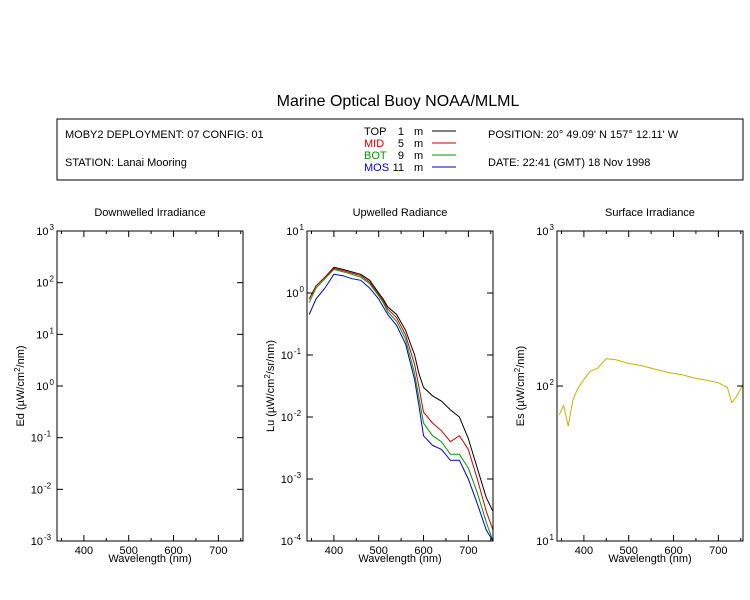 This screenshot has width=750, height=600. What do you see at coordinates (398, 101) in the screenshot?
I see `figure-title: Marine Optical Buoy NOAA/MLML` at bounding box center [398, 101].